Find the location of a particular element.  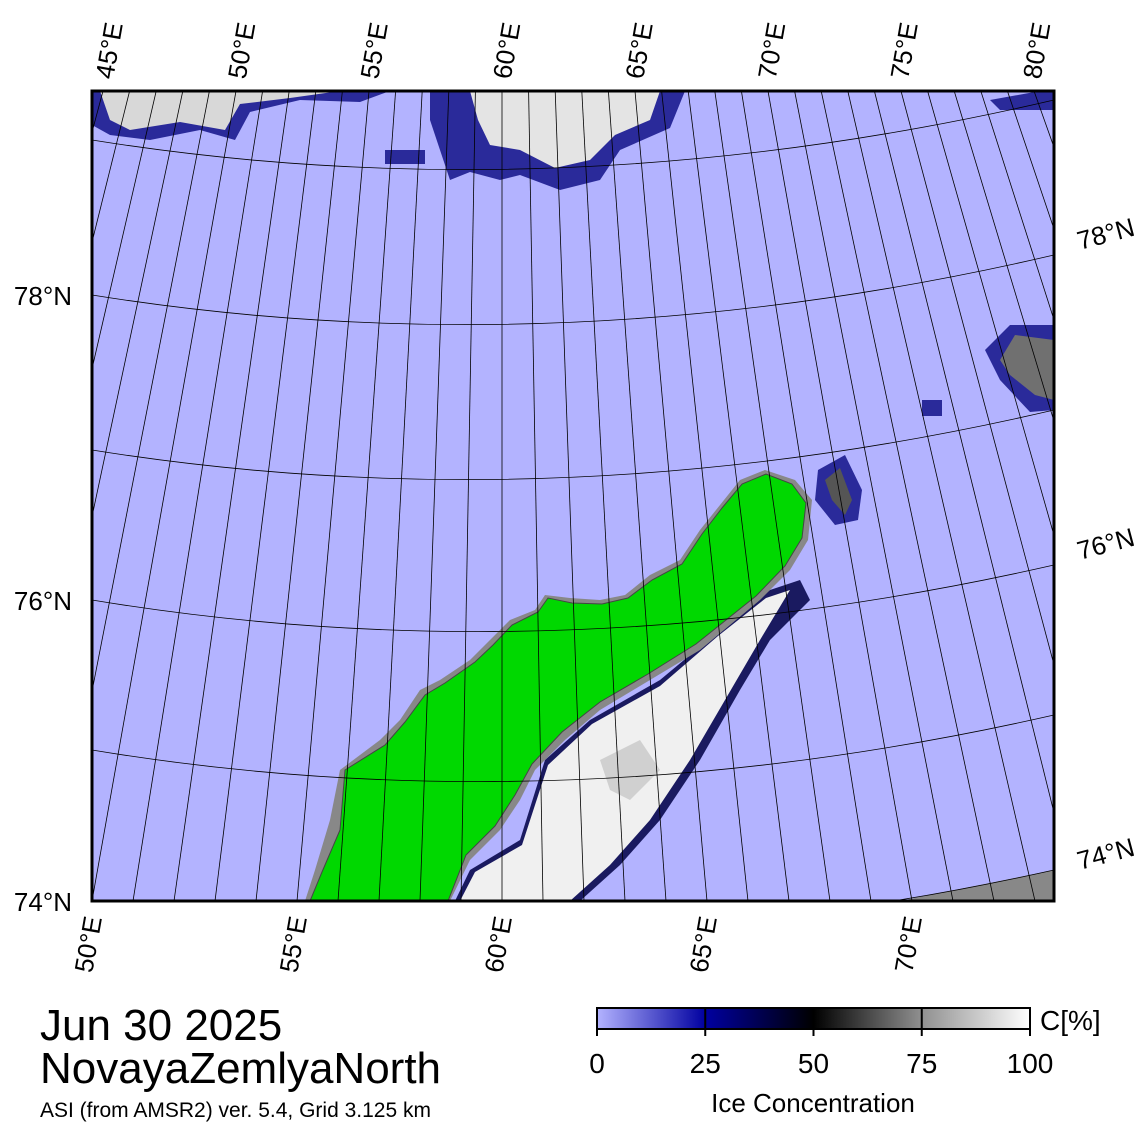

coord-label: 45°E is located at coordinates (108, 50).